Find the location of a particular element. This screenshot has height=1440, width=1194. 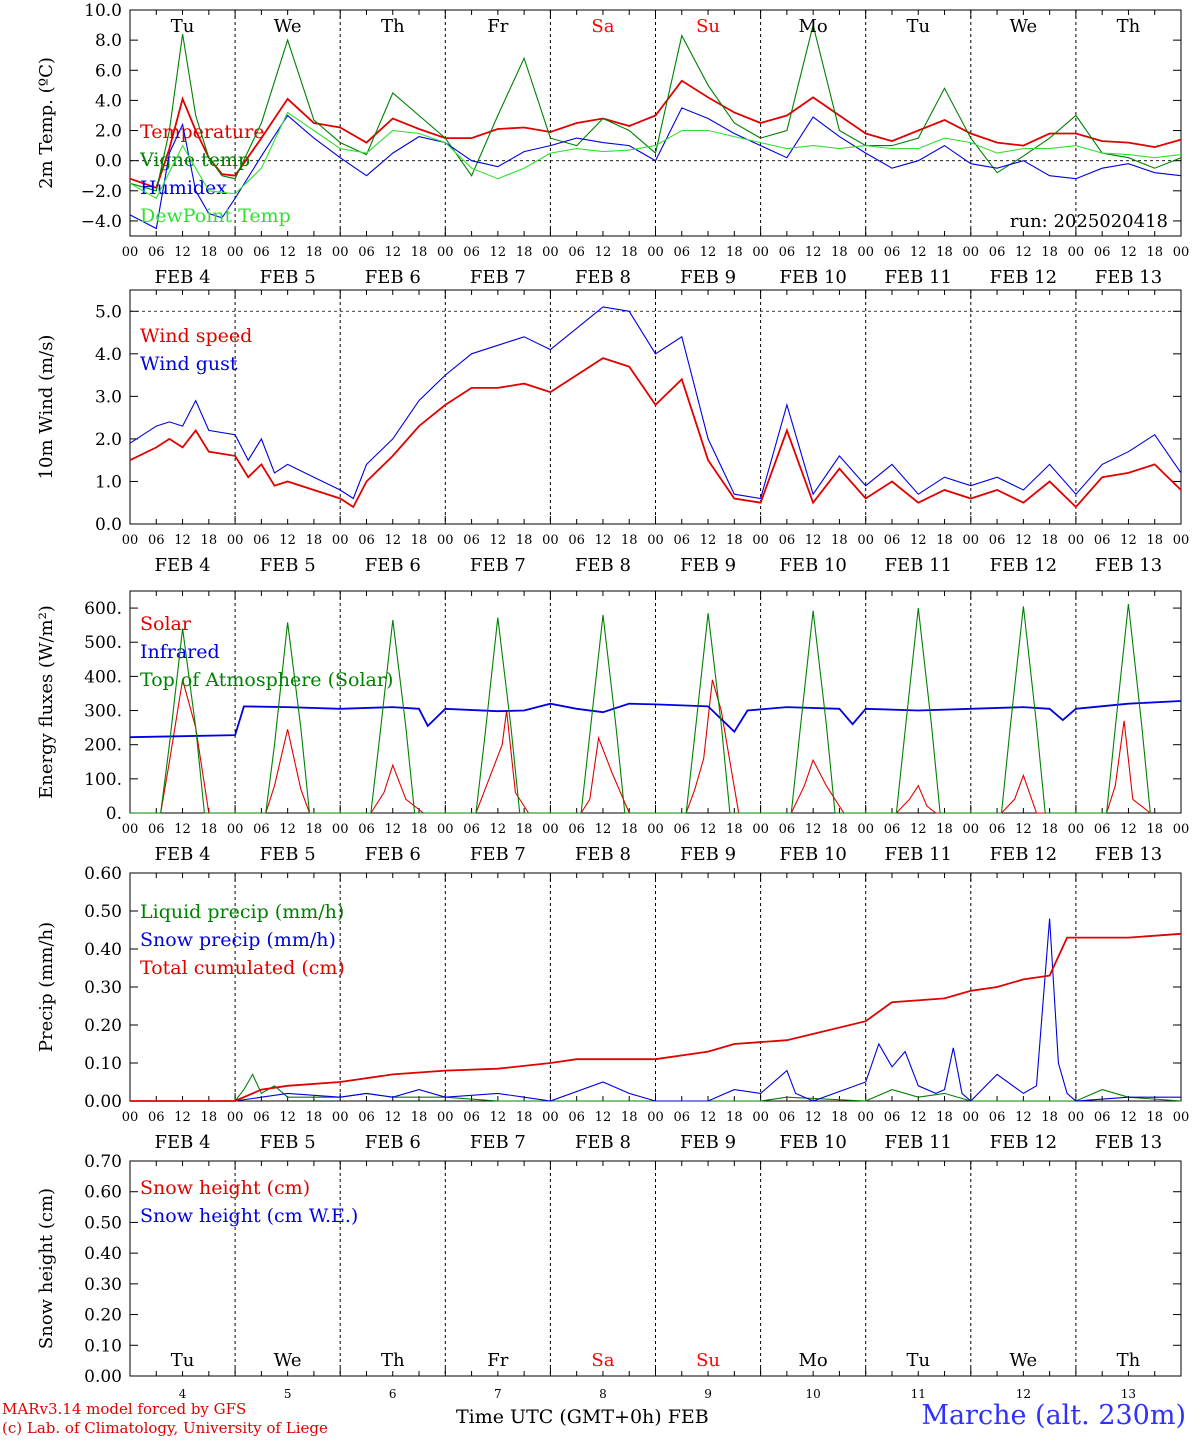

y-axis-label: 10m Wind (m/s) is located at coordinates (46, 407).